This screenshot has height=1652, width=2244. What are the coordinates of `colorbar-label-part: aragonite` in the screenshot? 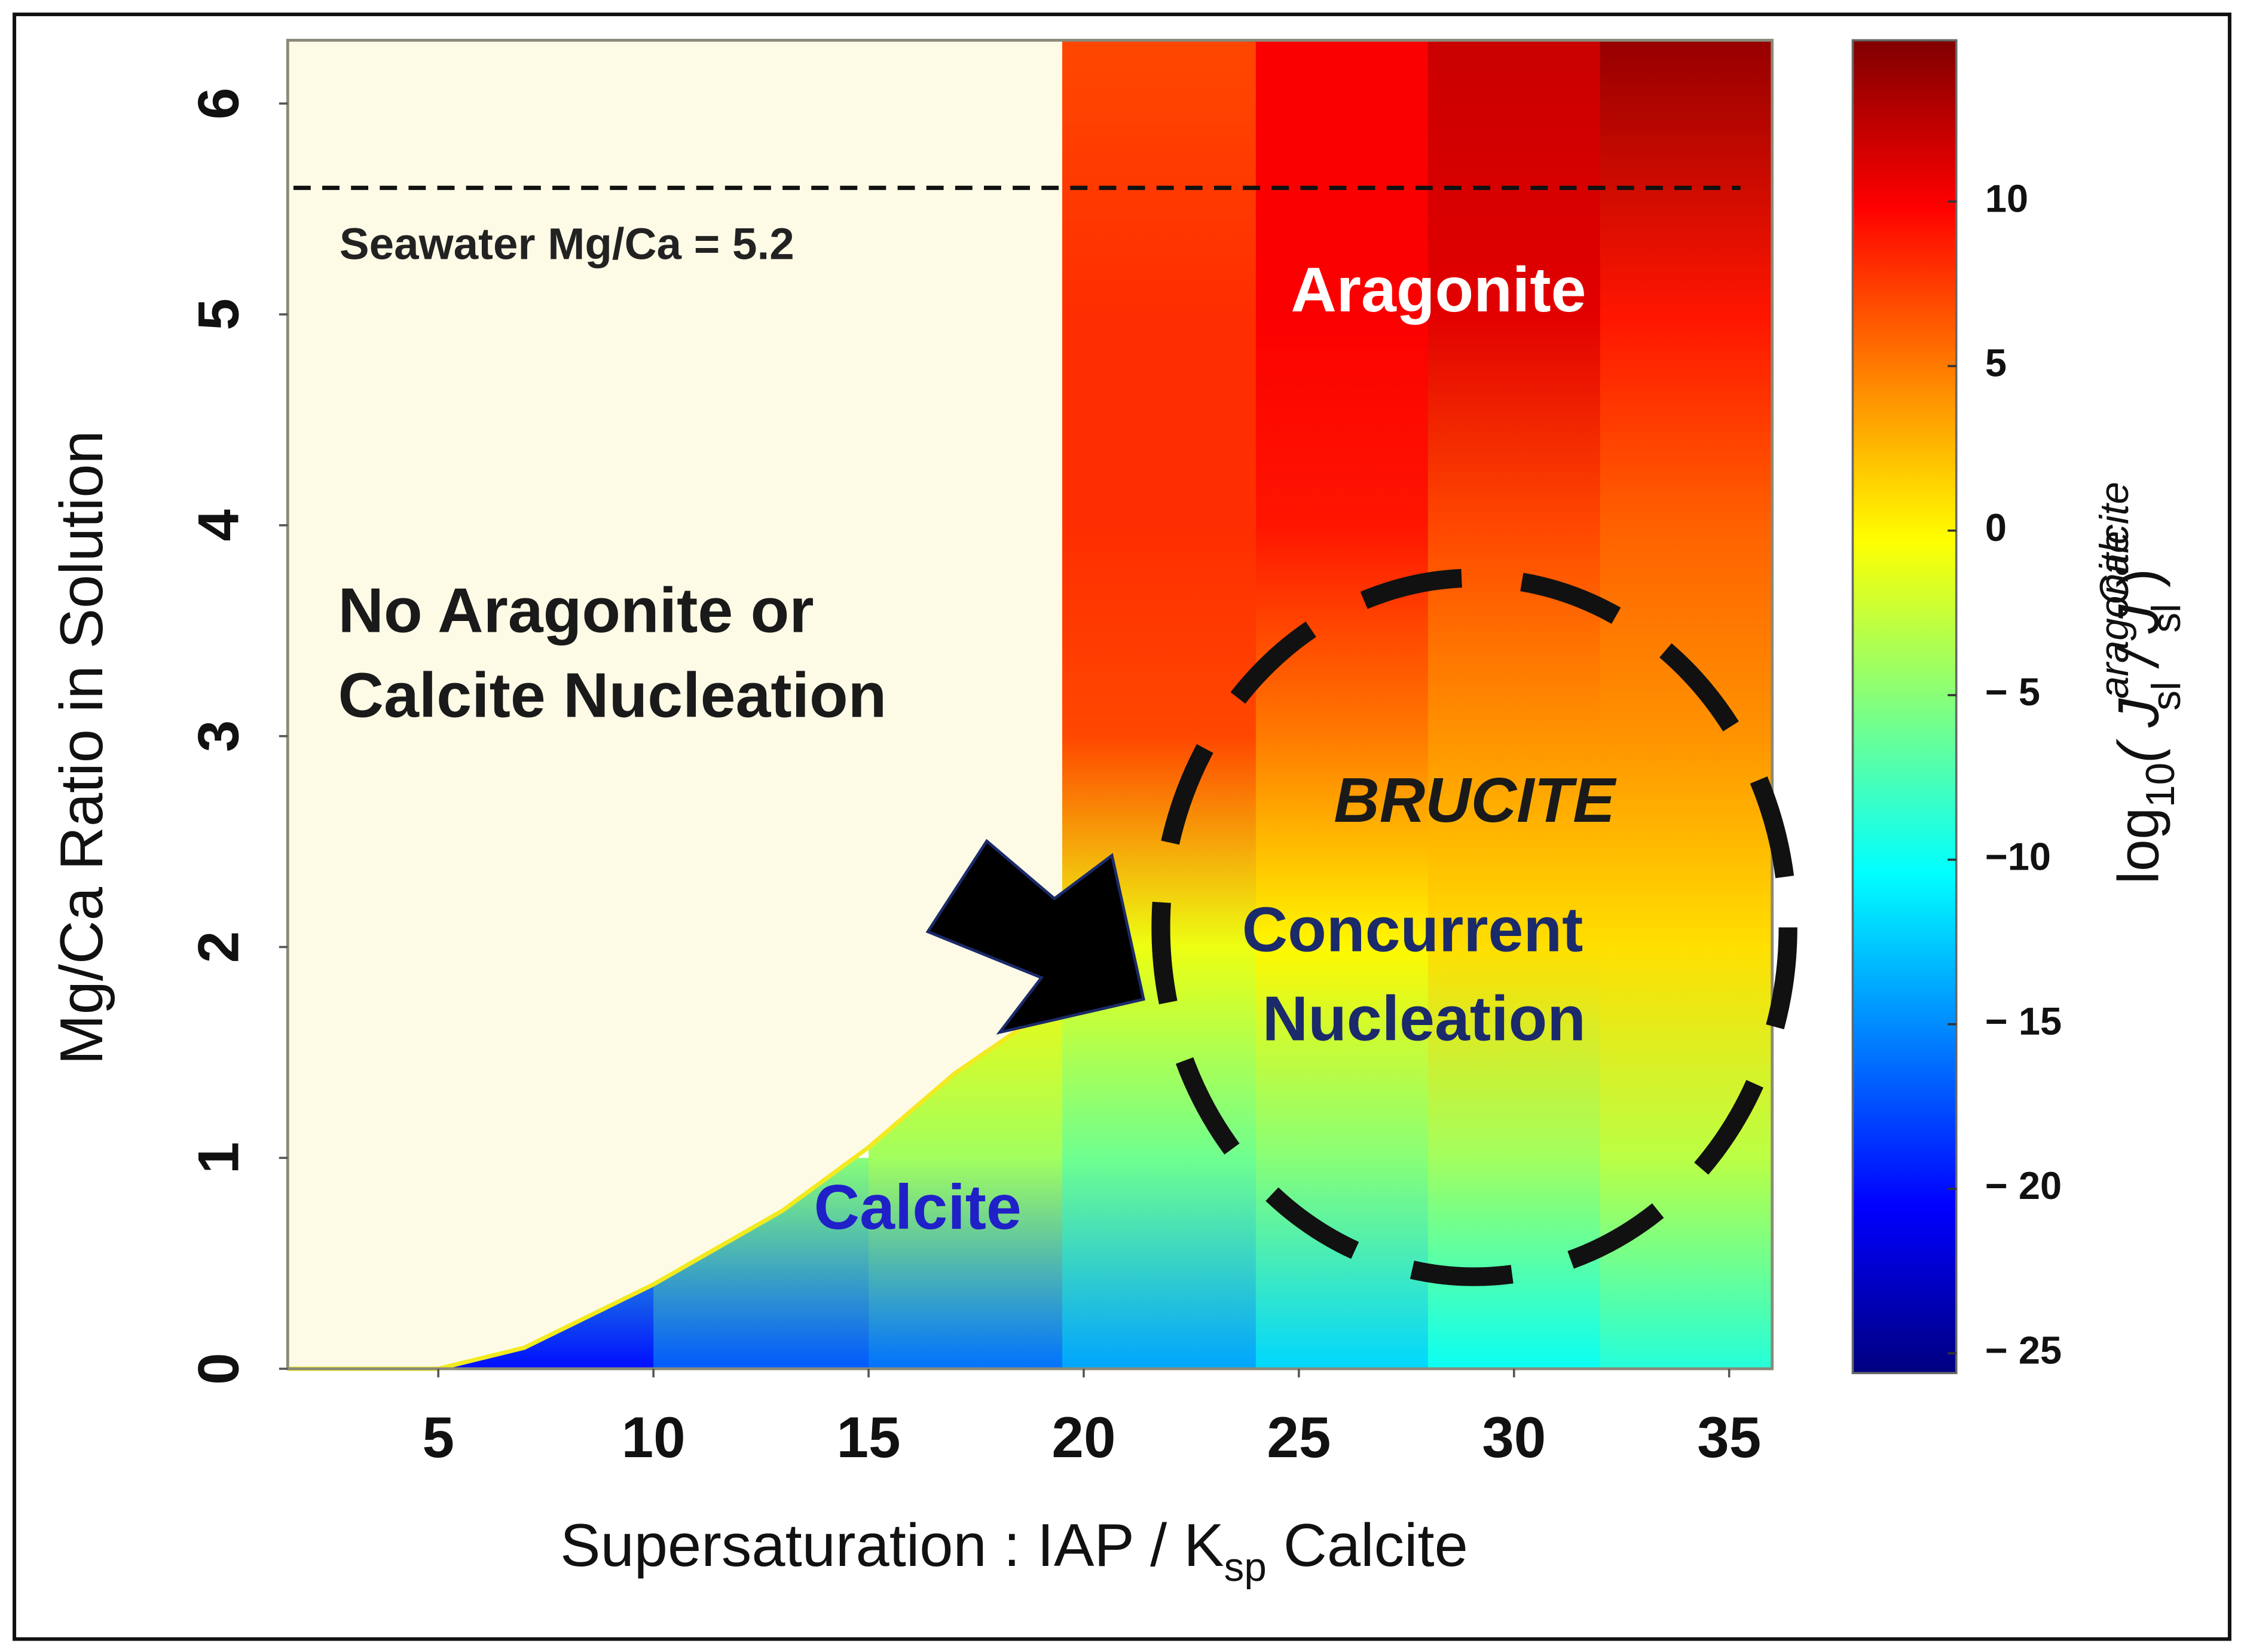 It's located at (2114, 615).